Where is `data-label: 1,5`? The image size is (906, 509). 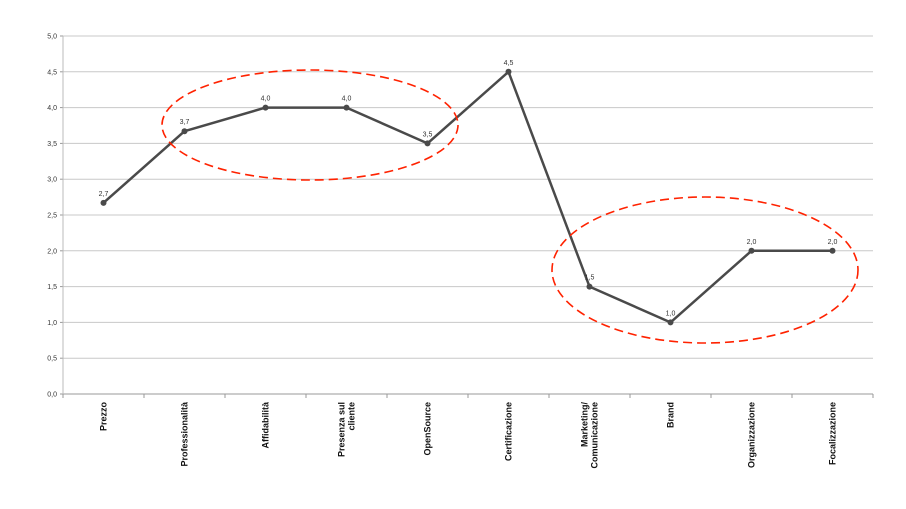
data-label: 1,5 is located at coordinates (590, 278).